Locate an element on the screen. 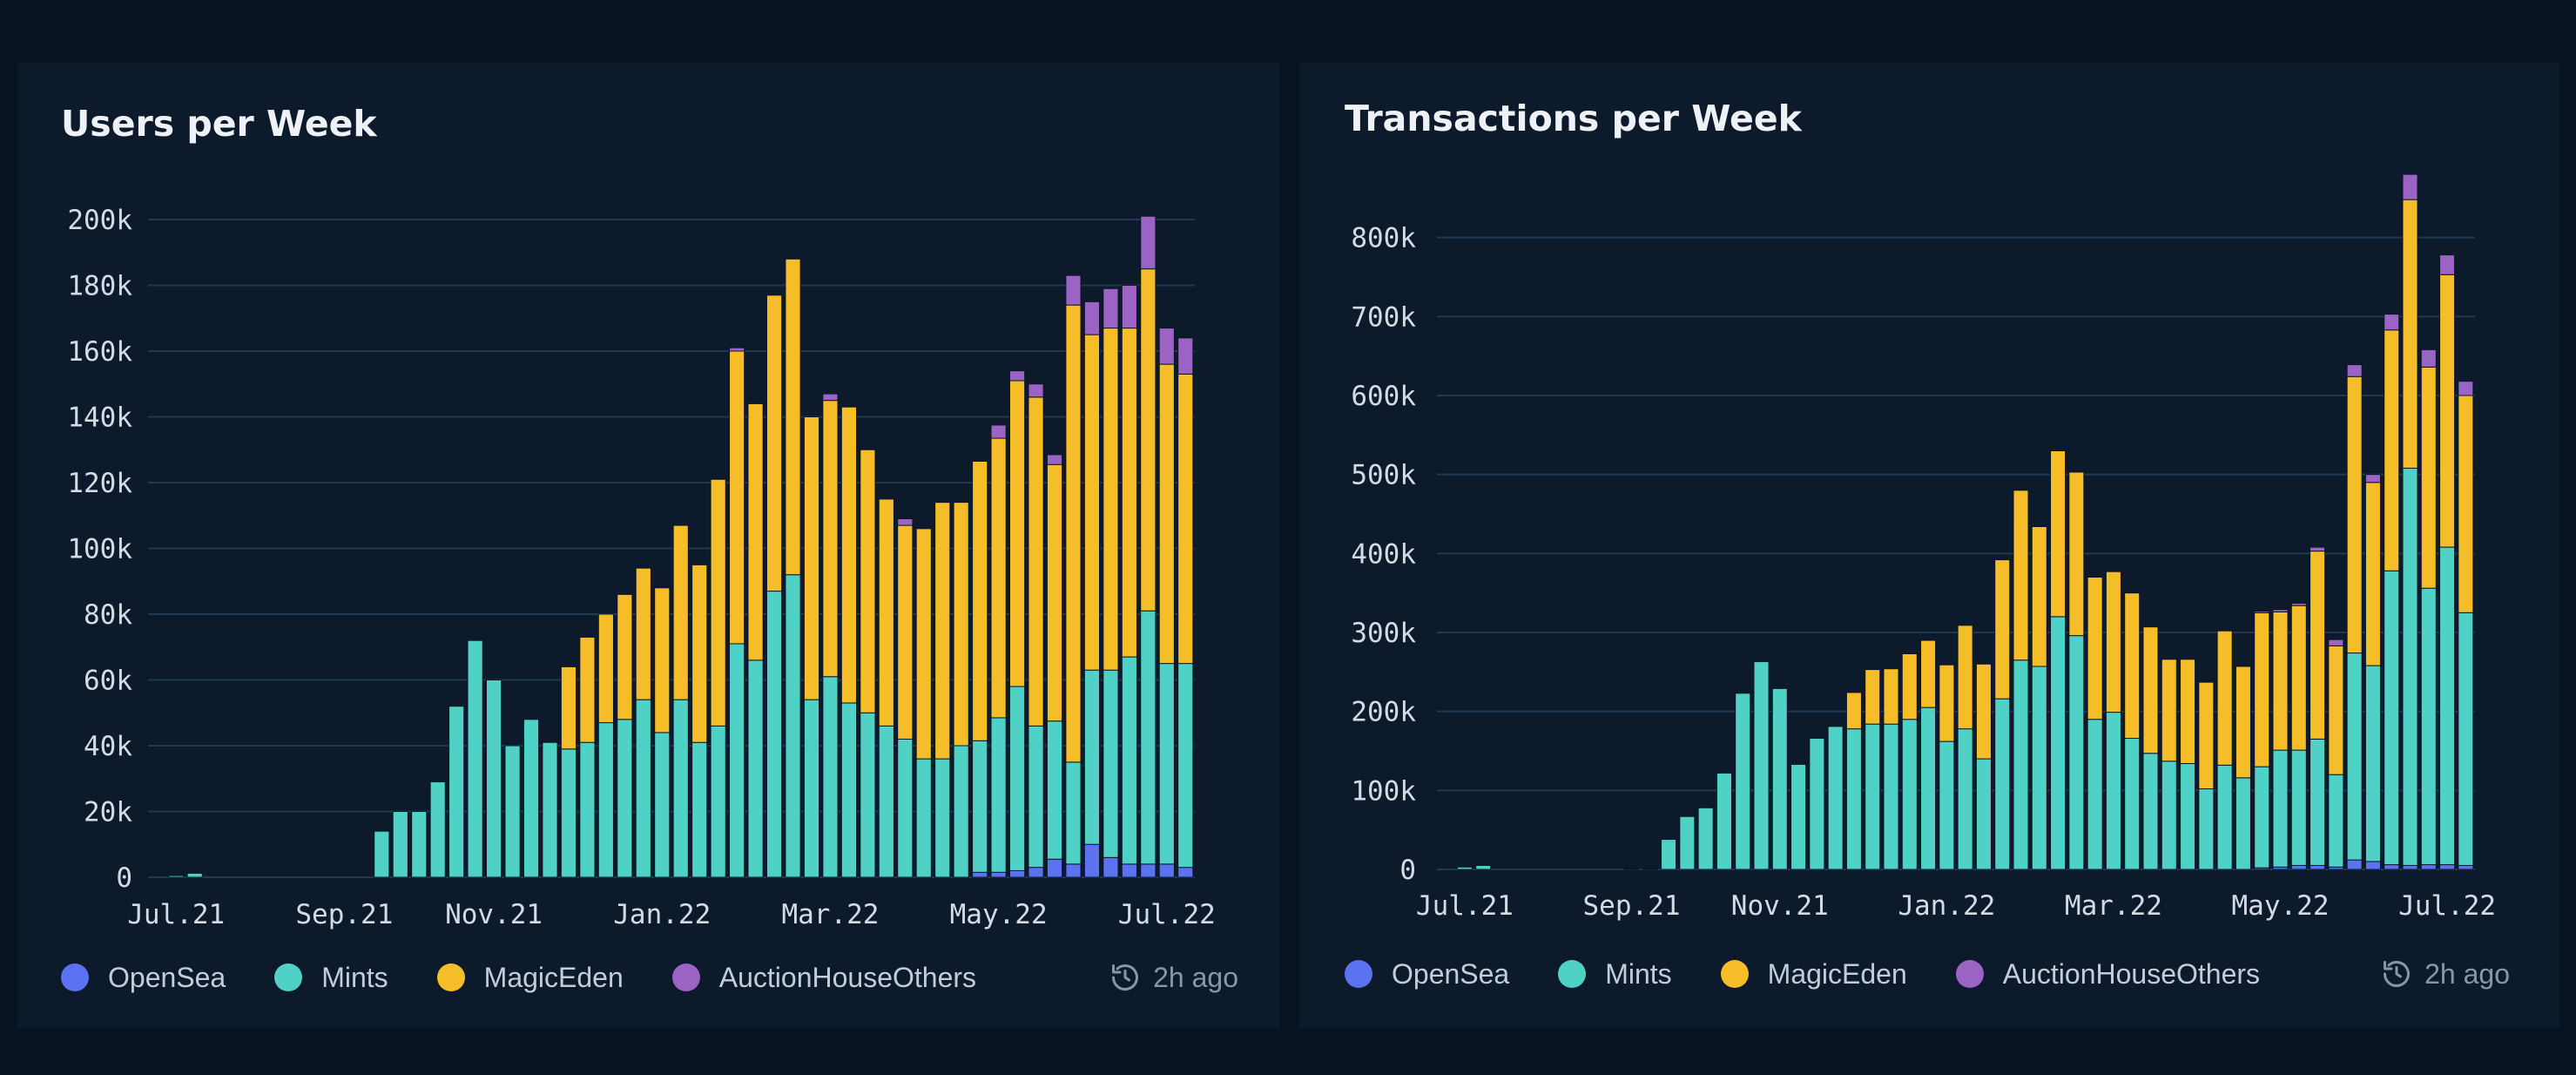  y-tick-label: 300k is located at coordinates (1383, 633).